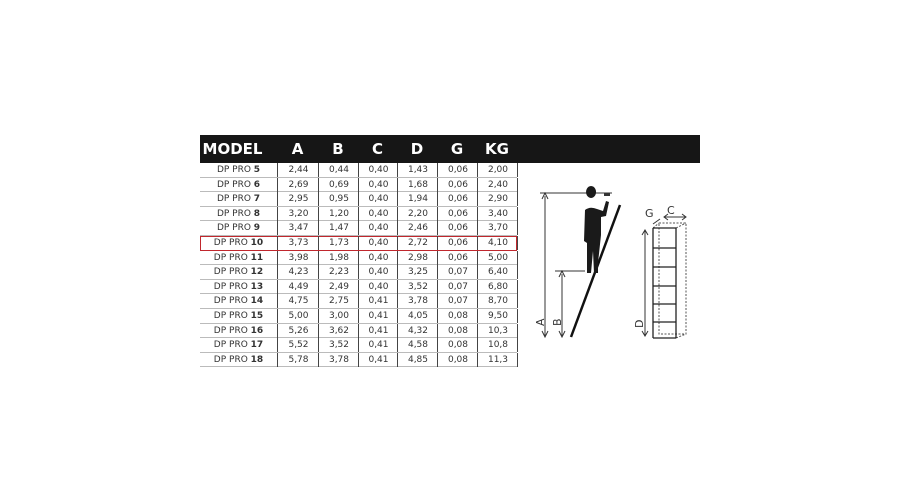  I want to click on model-number: 17, so click(257, 345).